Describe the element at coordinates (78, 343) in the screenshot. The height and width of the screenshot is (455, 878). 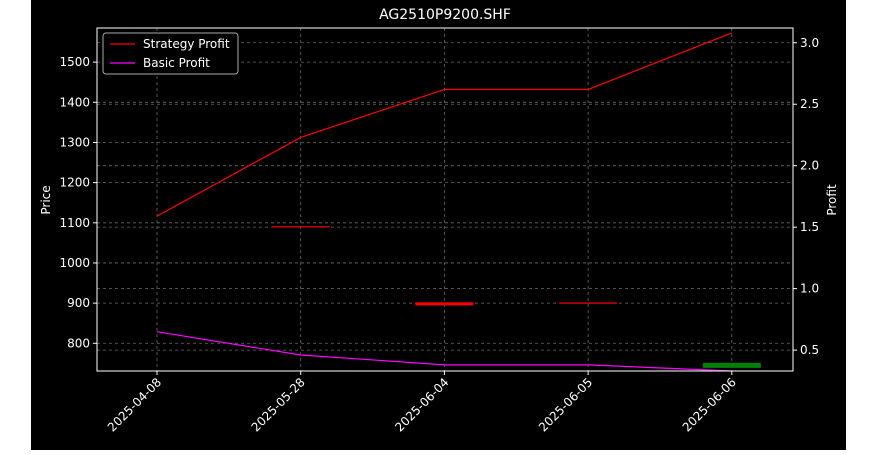
I see `y-tick-label: 800` at that location.